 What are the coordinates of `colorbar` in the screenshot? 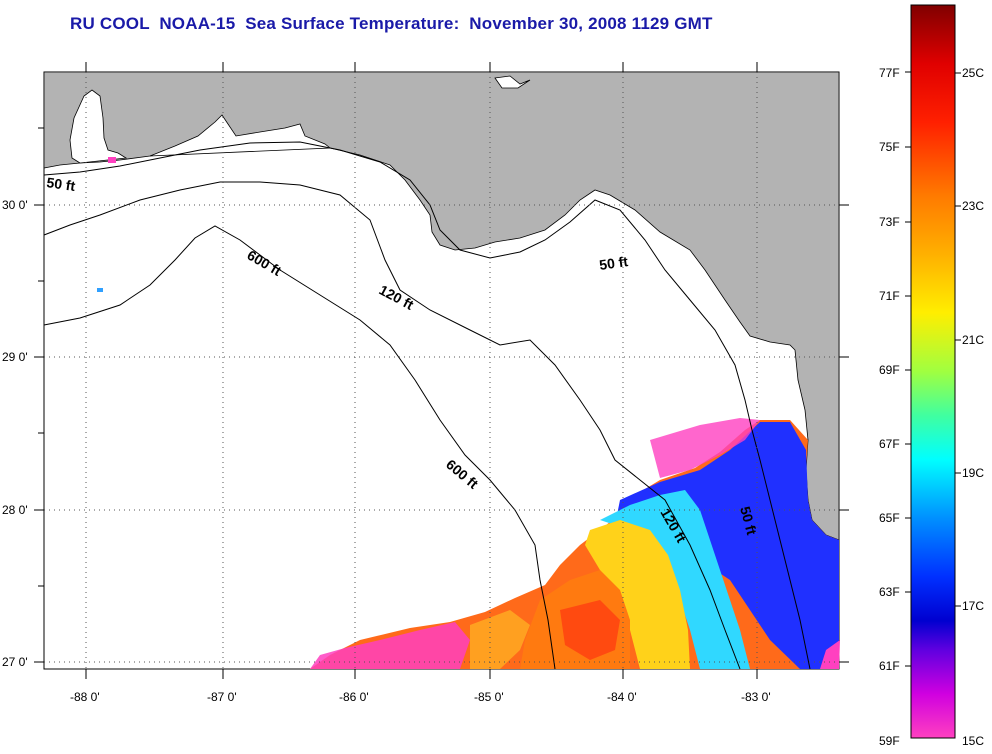 It's located at (933, 371).